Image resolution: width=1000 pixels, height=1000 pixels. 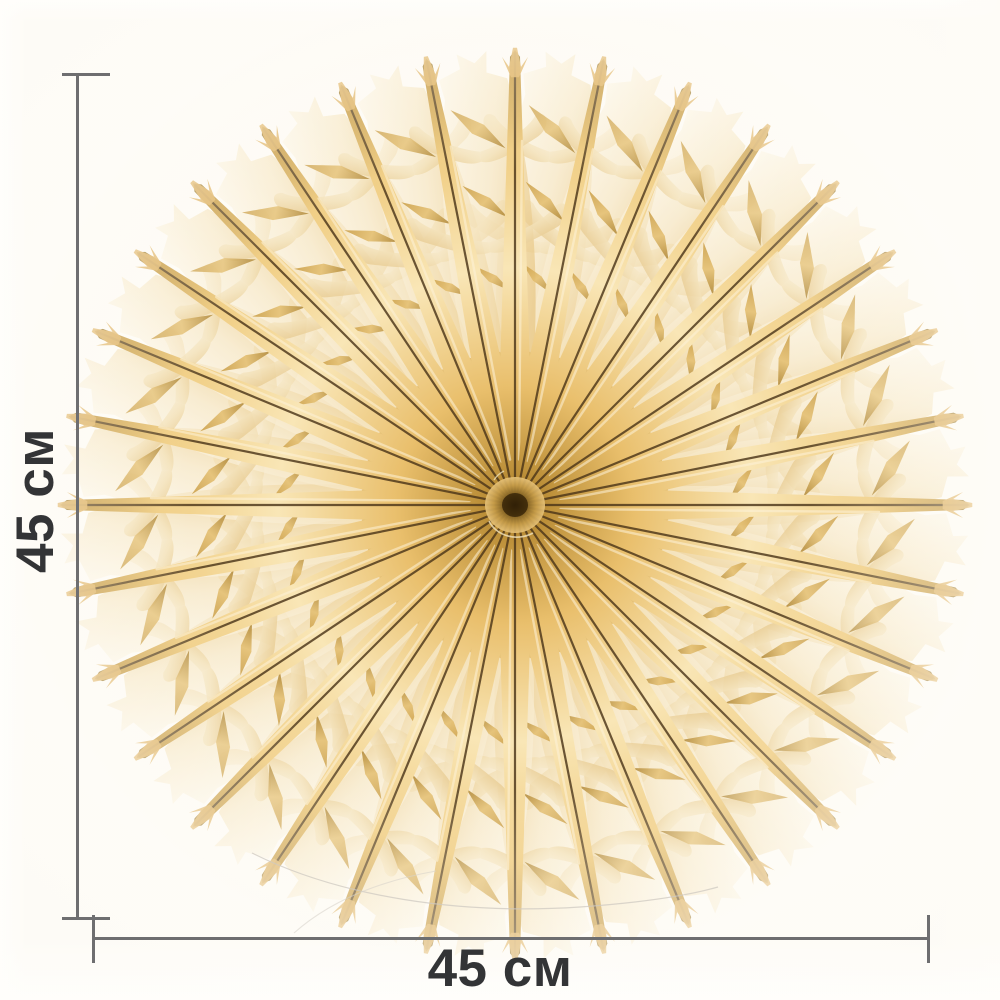 I want to click on height-dimension-label: 45 см, so click(x=35, y=500).